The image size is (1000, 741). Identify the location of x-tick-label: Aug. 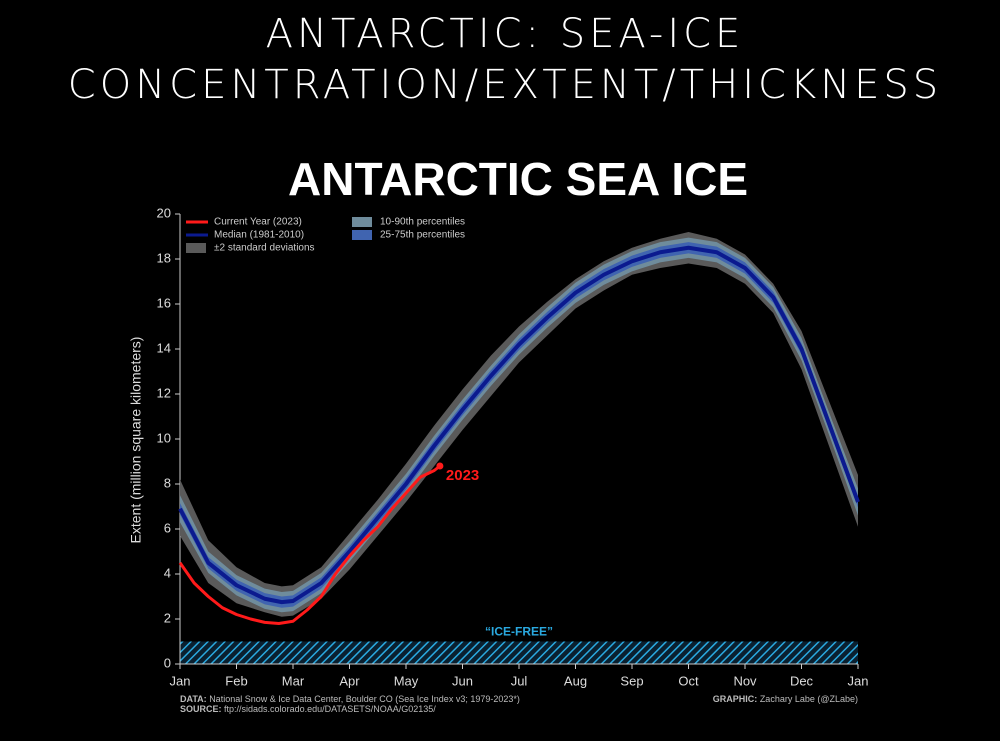
(575, 680).